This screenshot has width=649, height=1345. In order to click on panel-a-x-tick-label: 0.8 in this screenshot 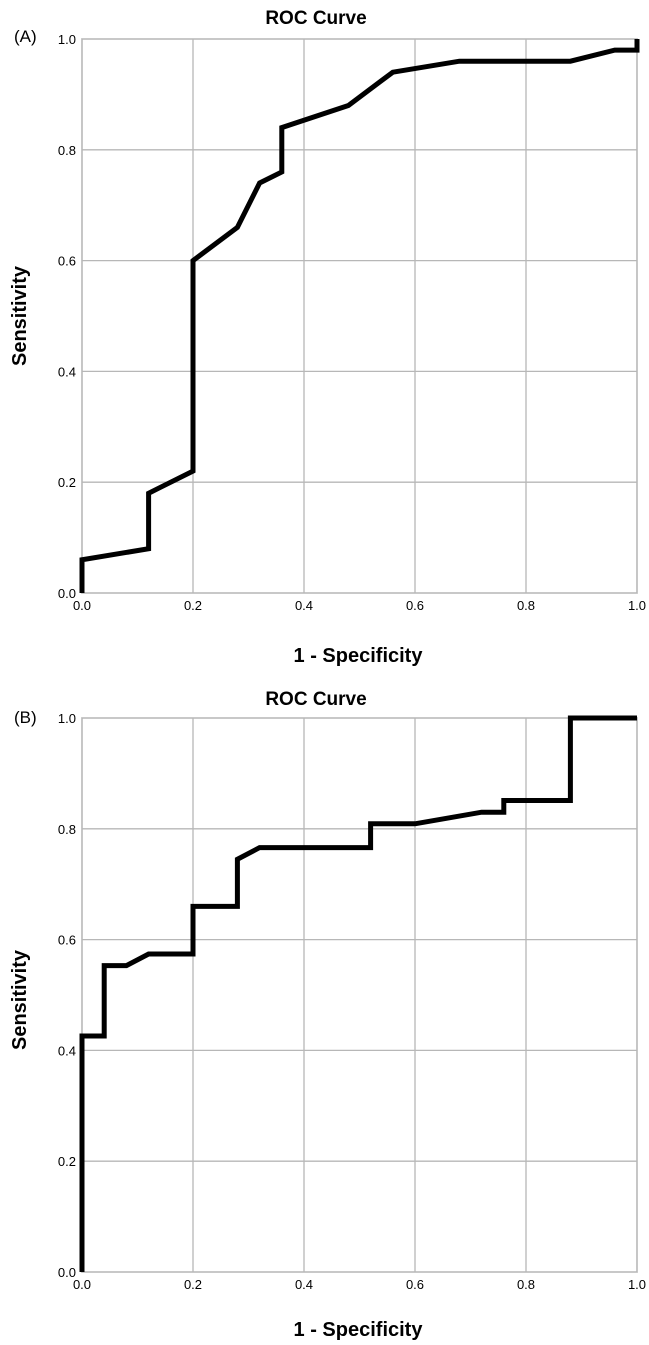, I will do `click(526, 605)`.